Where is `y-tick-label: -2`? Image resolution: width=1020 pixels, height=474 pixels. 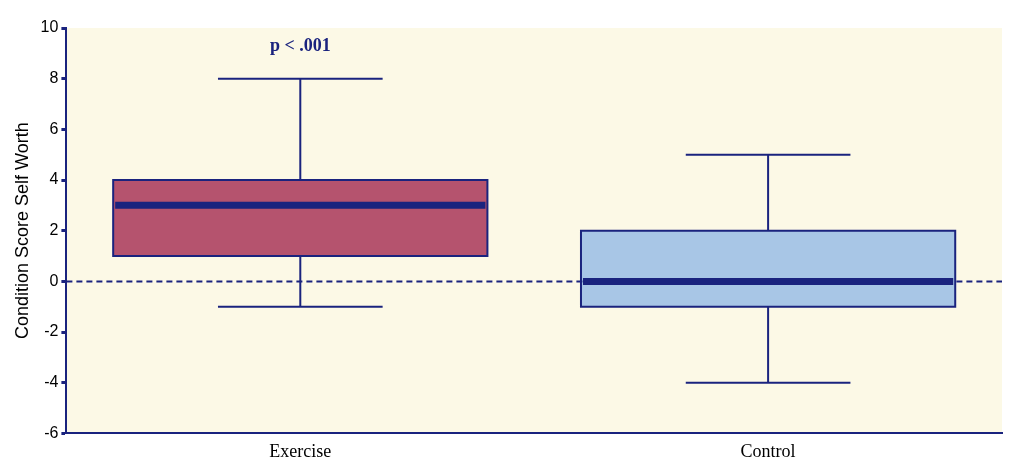 y-tick-label: -2 is located at coordinates (51, 331).